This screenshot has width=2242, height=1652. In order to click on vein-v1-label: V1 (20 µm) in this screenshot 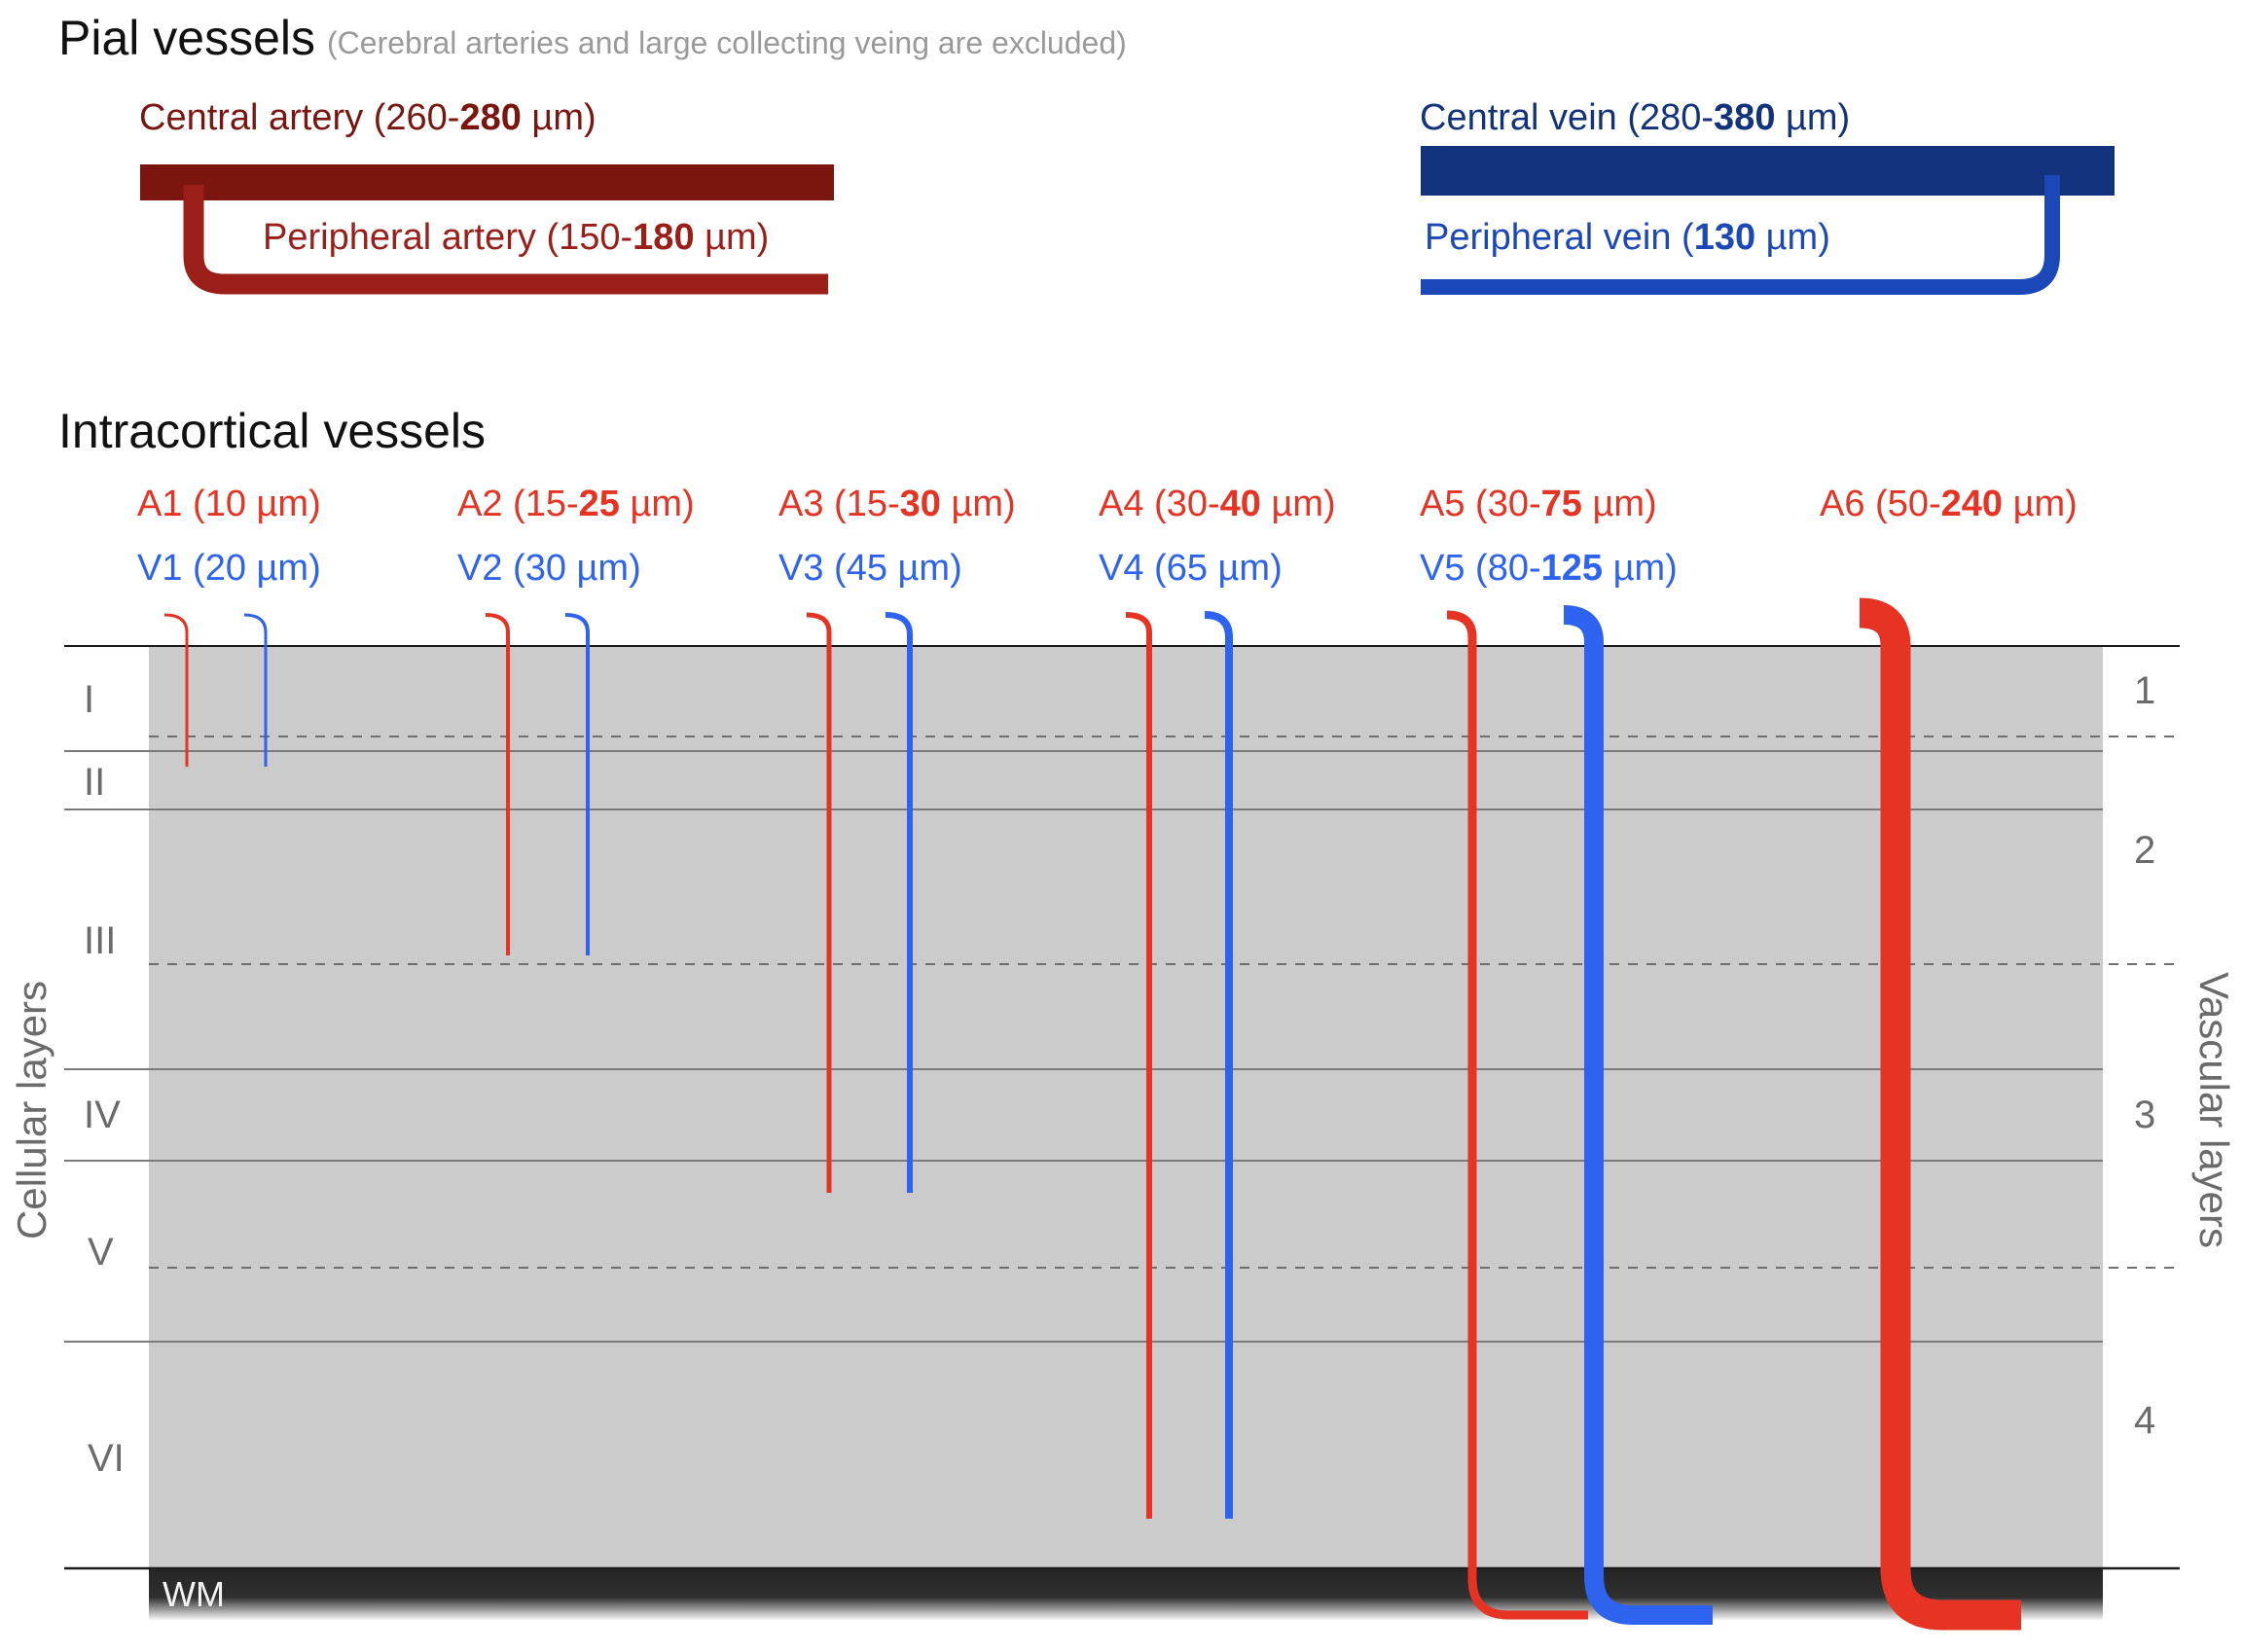, I will do `click(229, 568)`.